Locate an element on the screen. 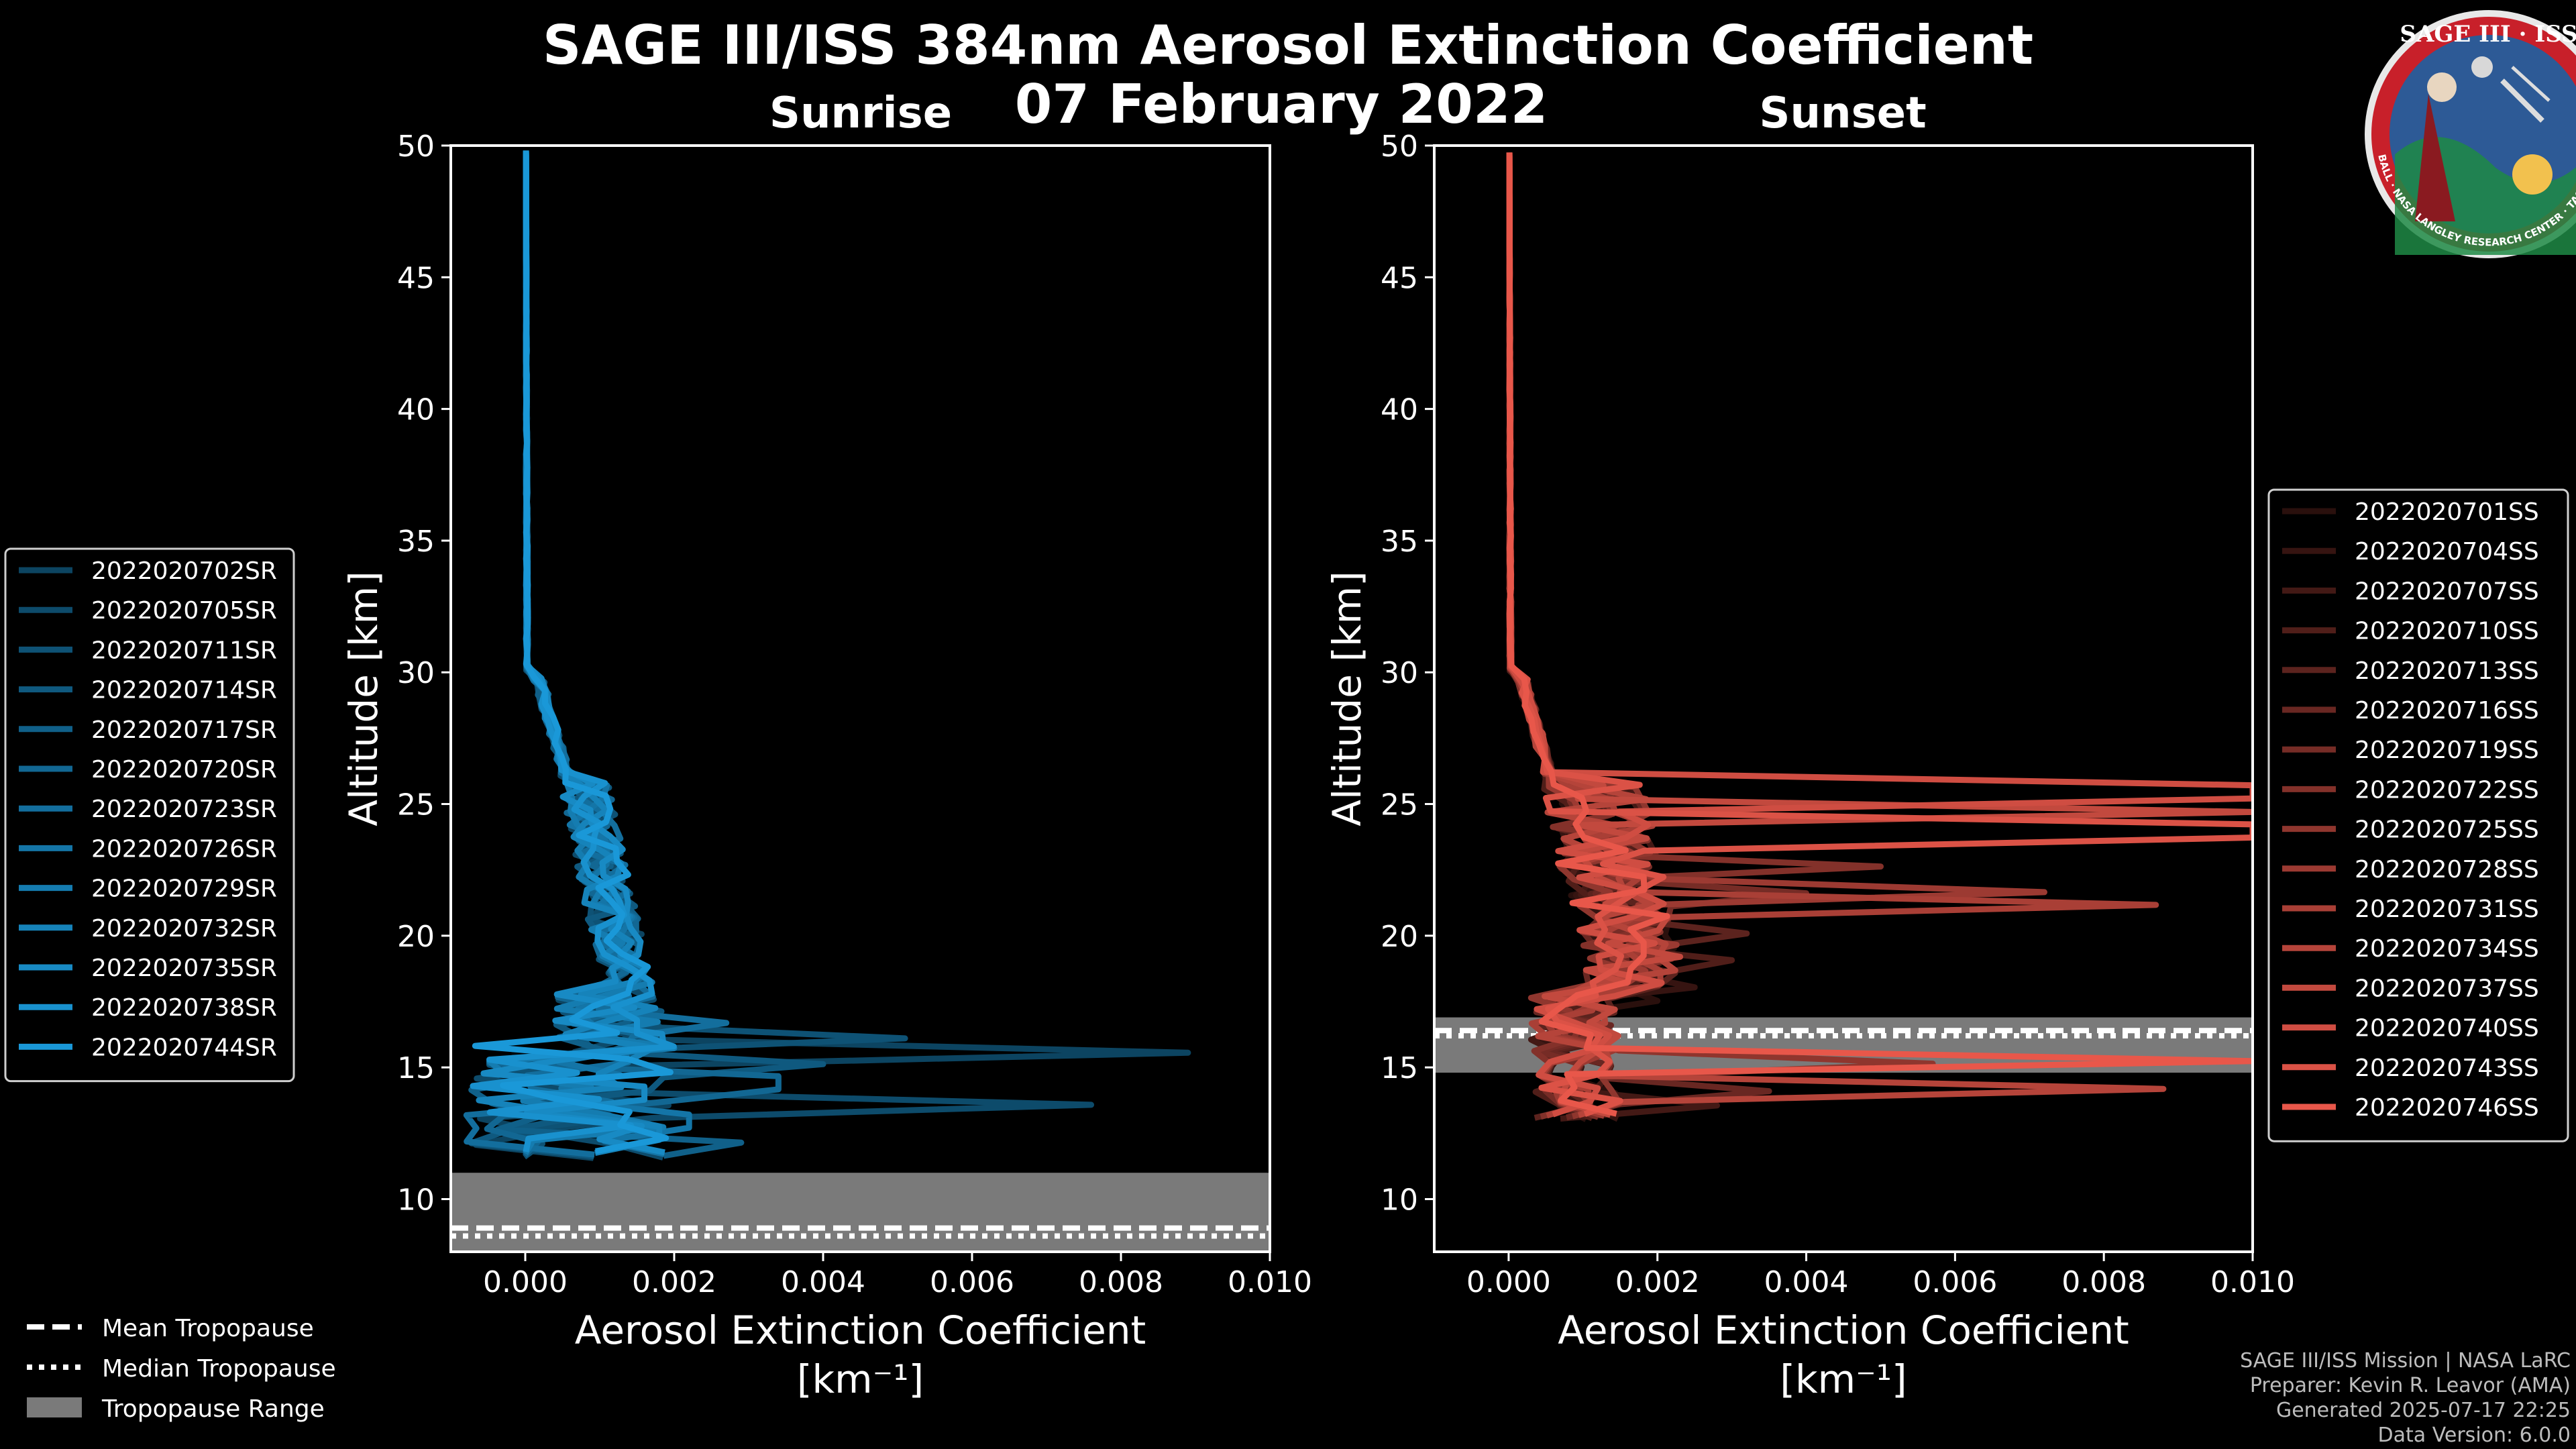  legend-entry: 2022020734SS is located at coordinates (2447, 949).